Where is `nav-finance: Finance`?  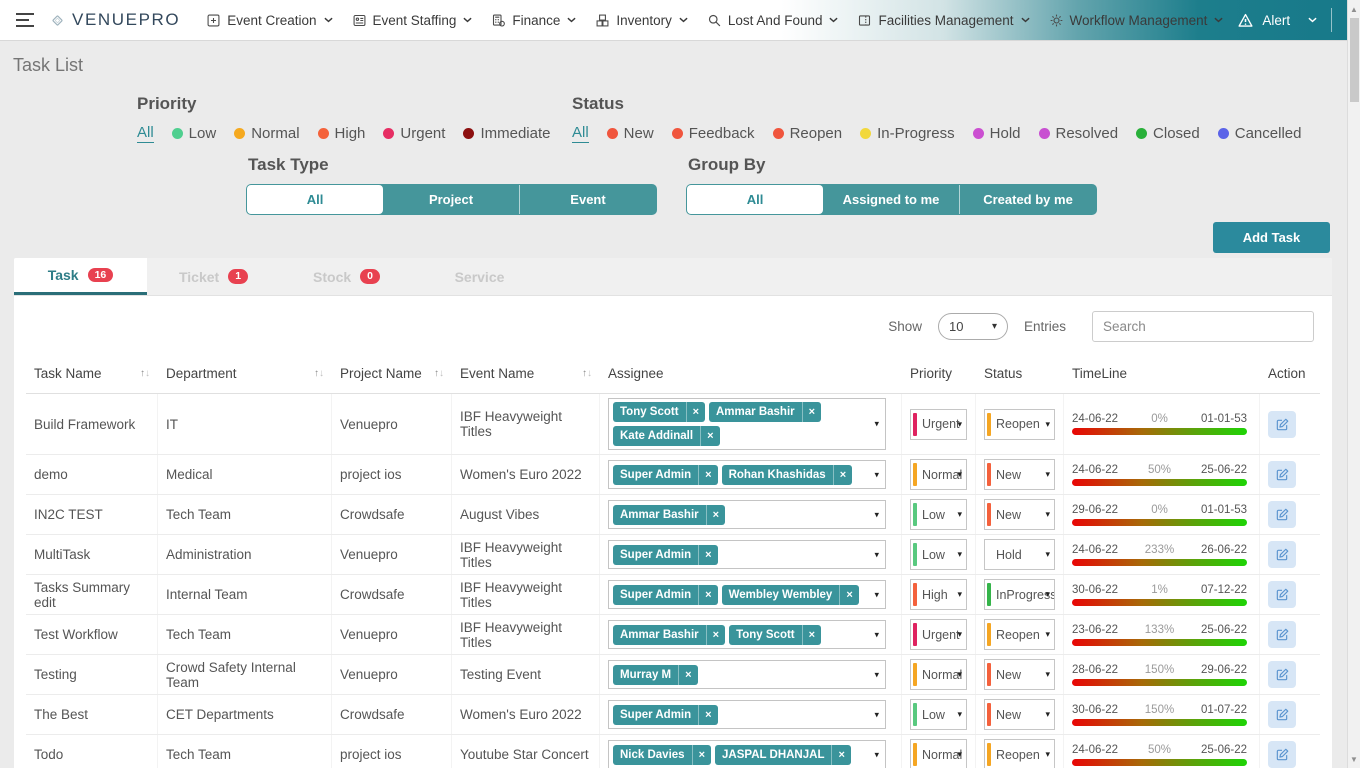
nav-finance: Finance is located at coordinates (533, 20).